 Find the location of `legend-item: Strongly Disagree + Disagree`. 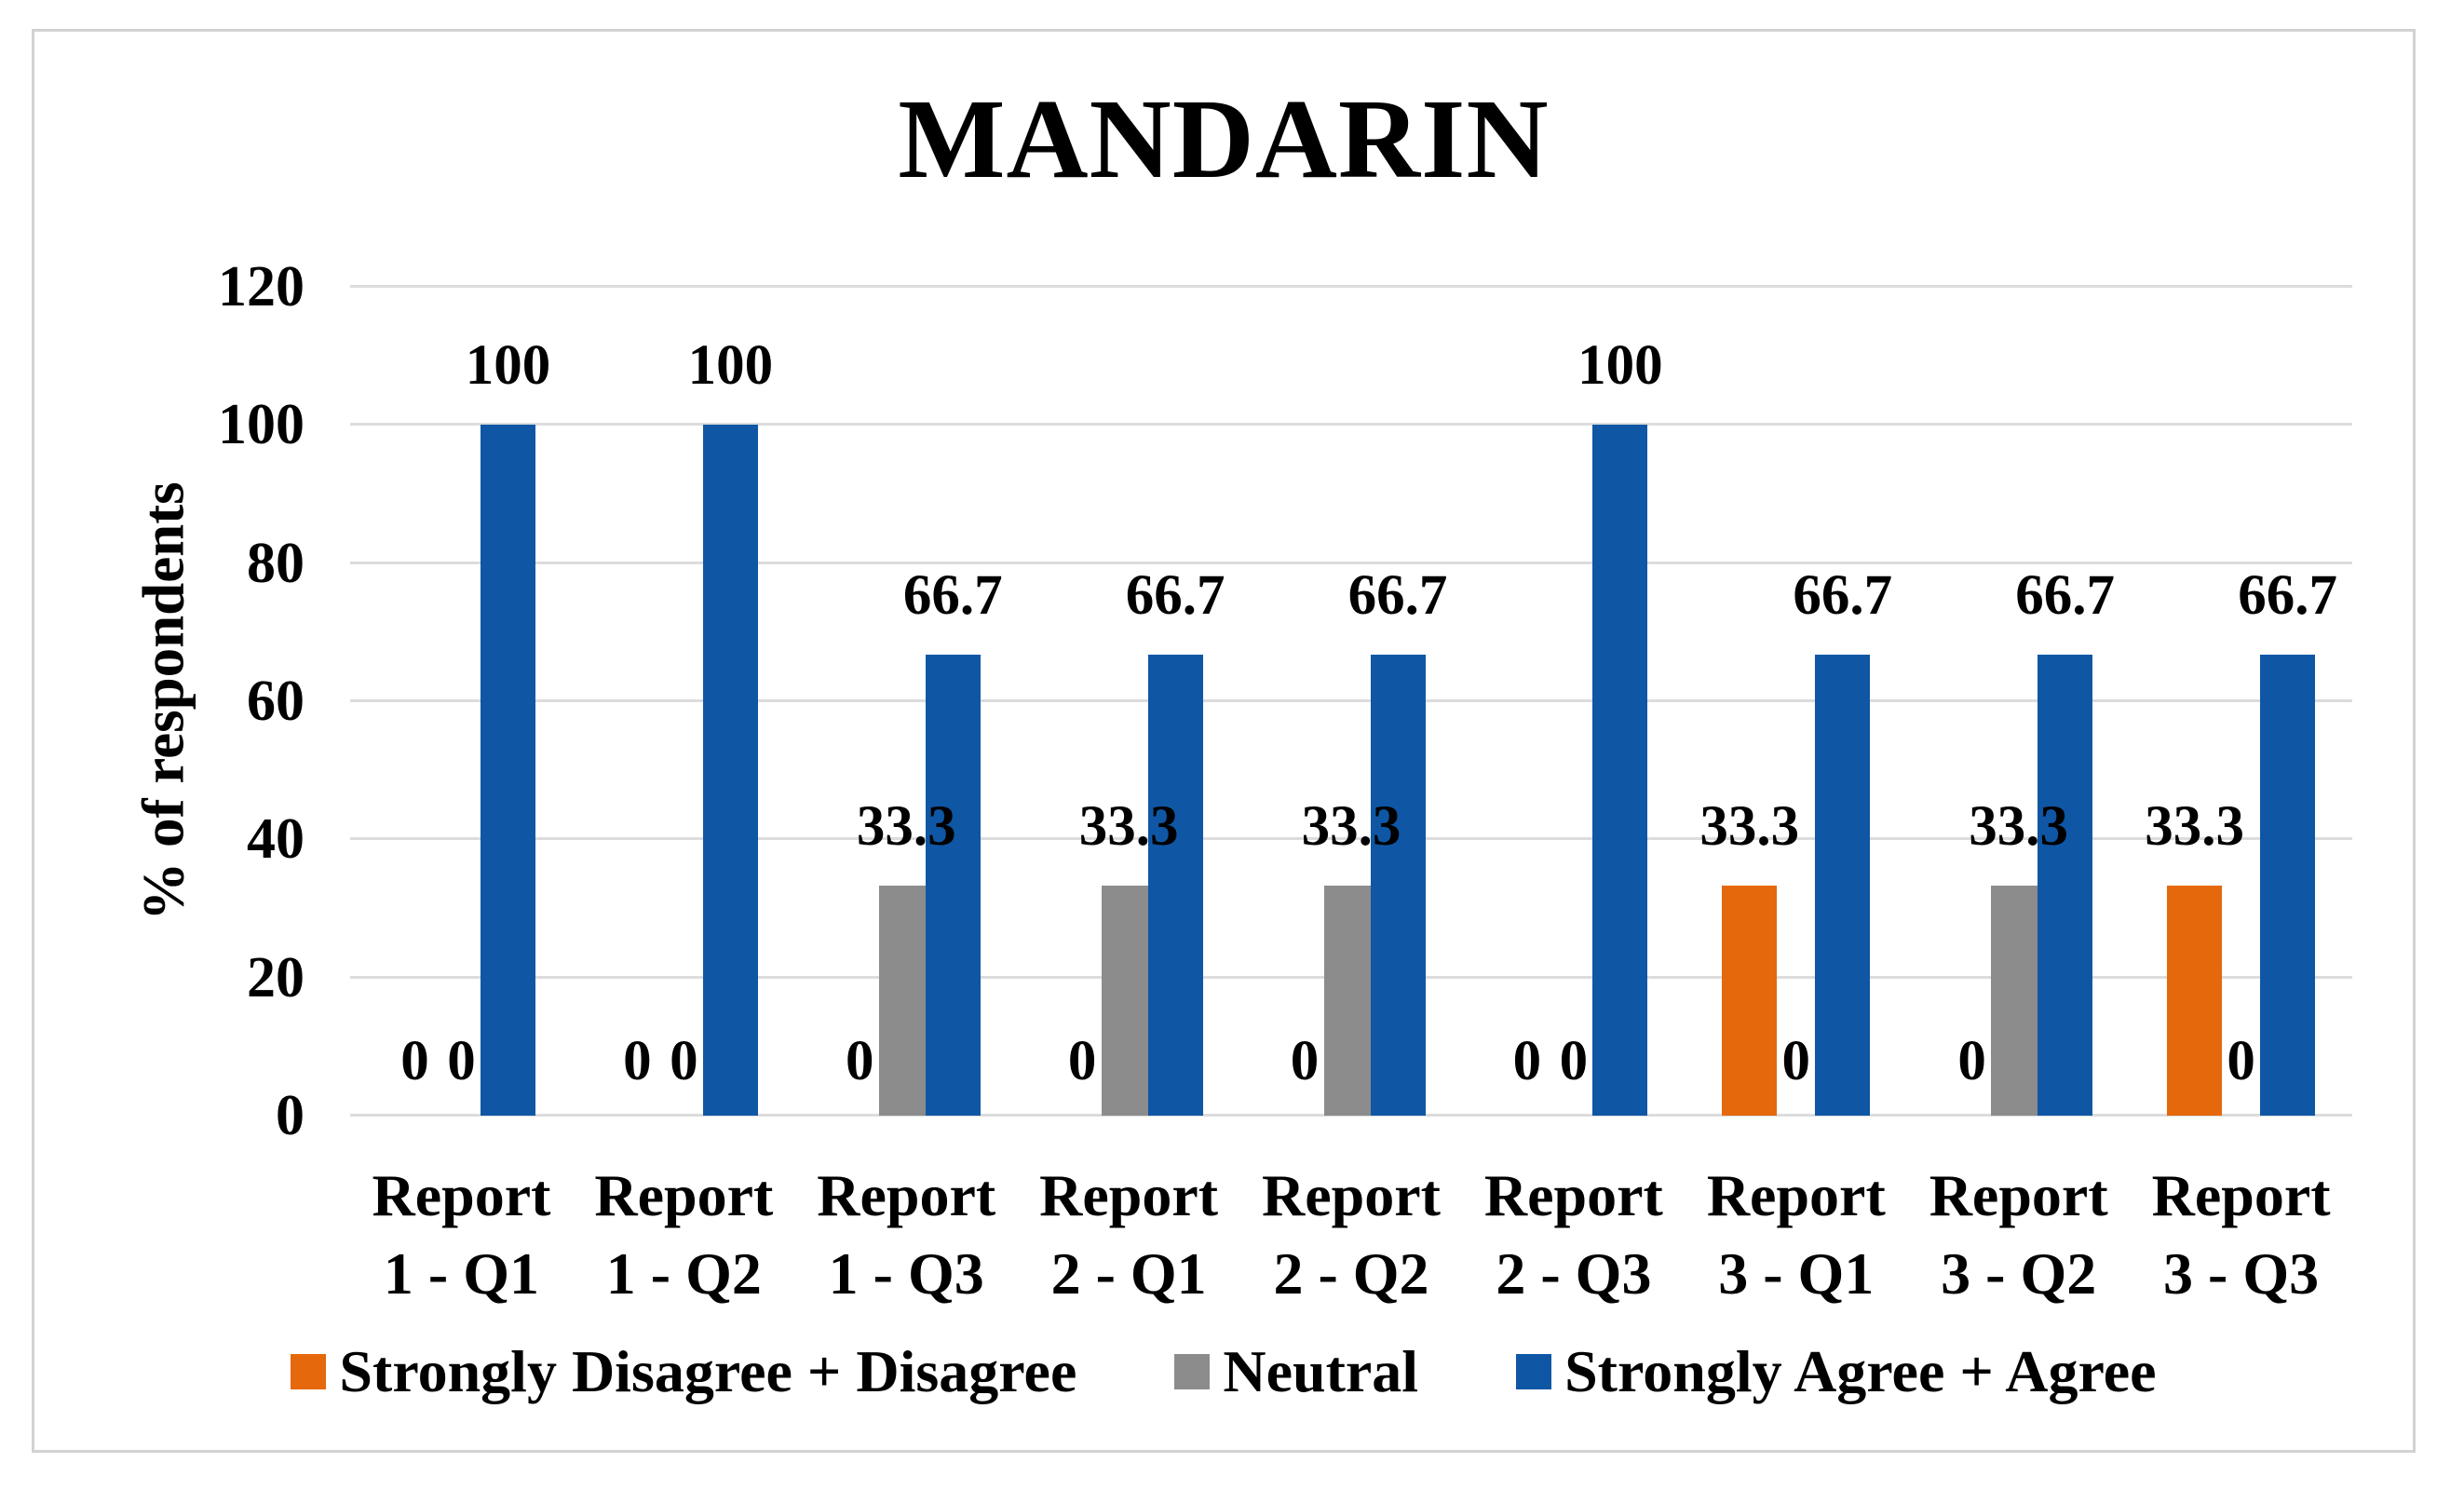

legend-item: Strongly Disagree + Disagree is located at coordinates (683, 1371).